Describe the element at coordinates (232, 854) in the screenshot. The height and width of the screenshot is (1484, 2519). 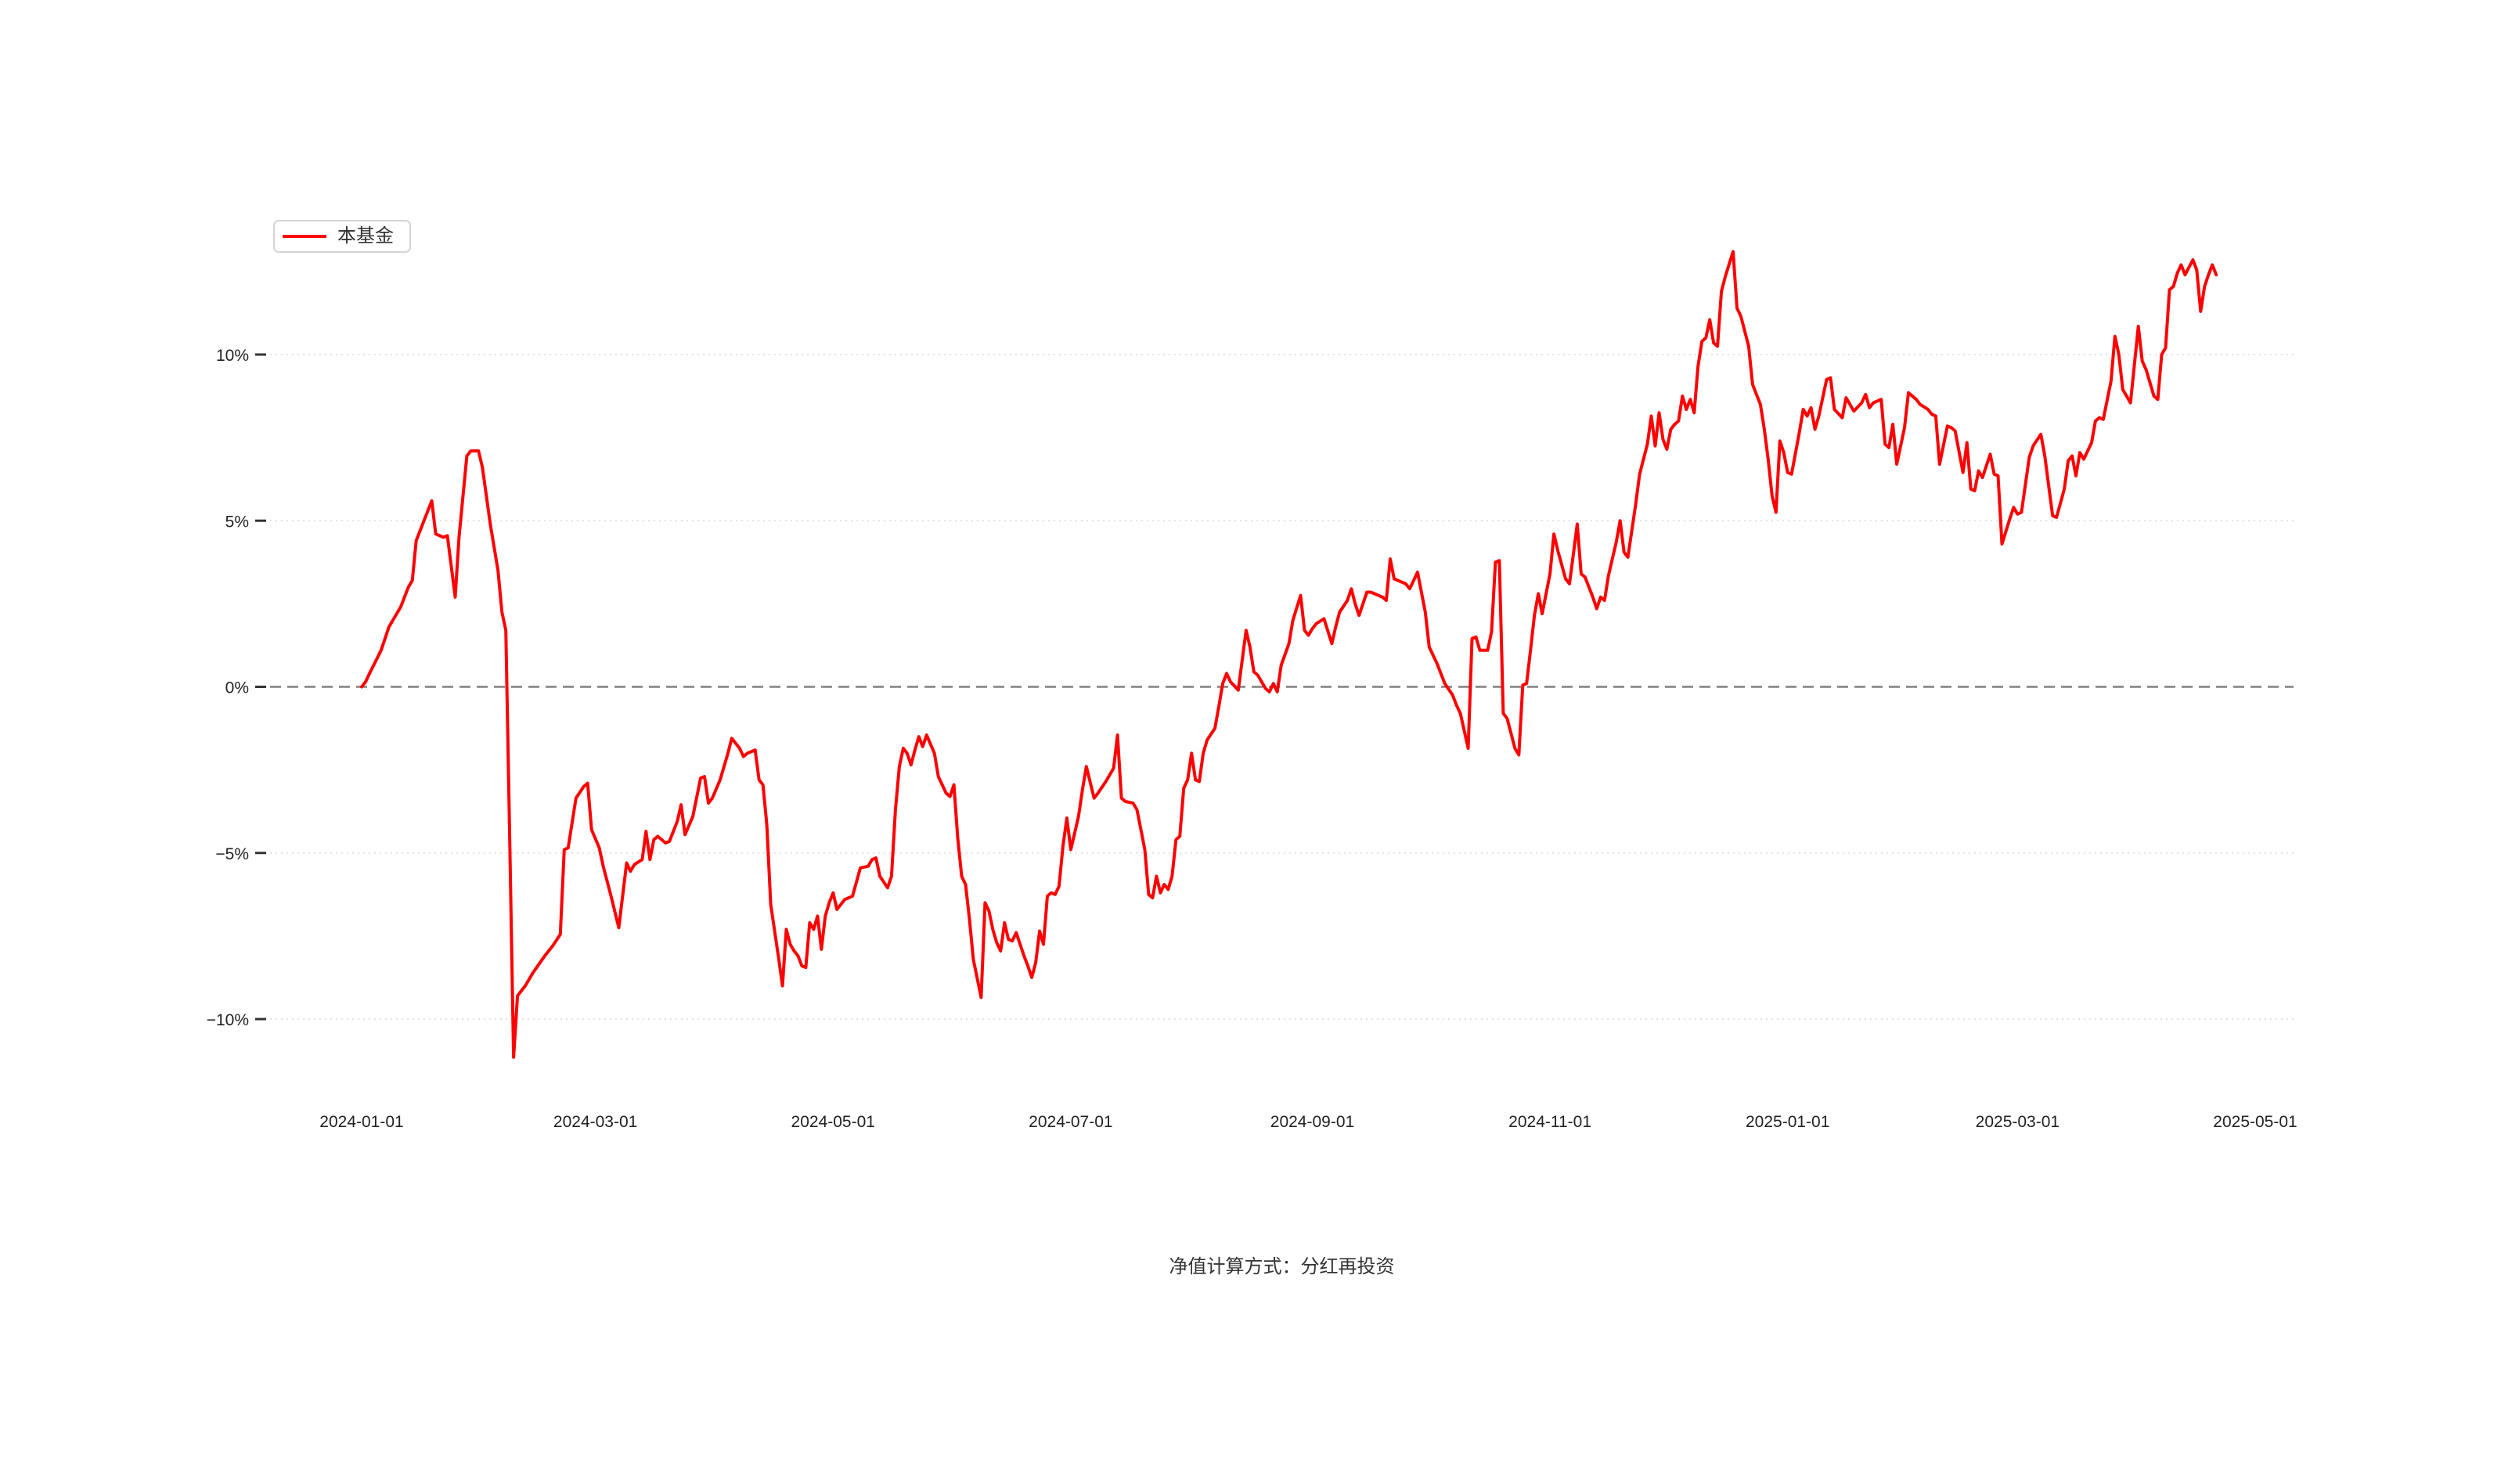
I see `y-axis-label: −5%` at that location.